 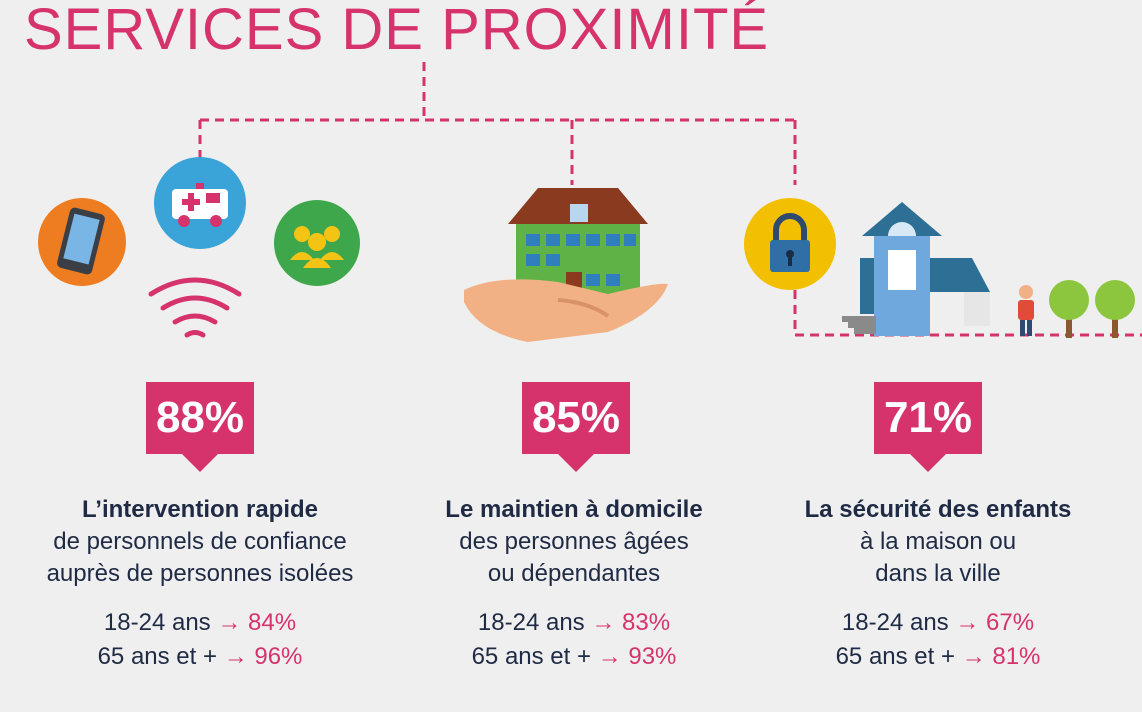 I want to click on group-icon, so click(x=317, y=243).